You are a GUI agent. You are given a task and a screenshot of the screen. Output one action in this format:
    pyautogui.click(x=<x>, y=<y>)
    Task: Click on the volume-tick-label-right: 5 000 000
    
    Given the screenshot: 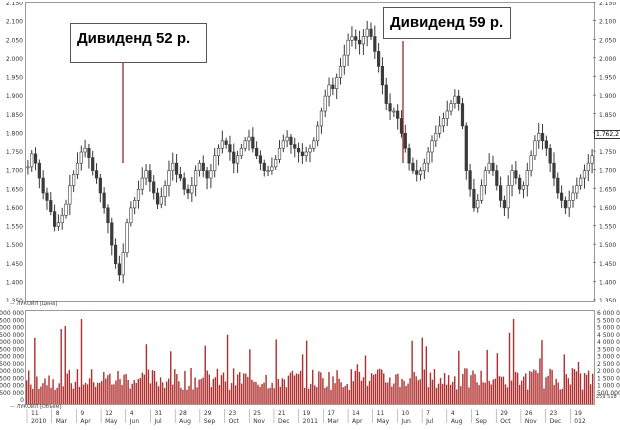 What is the action you would take?
    pyautogui.click(x=608, y=328)
    